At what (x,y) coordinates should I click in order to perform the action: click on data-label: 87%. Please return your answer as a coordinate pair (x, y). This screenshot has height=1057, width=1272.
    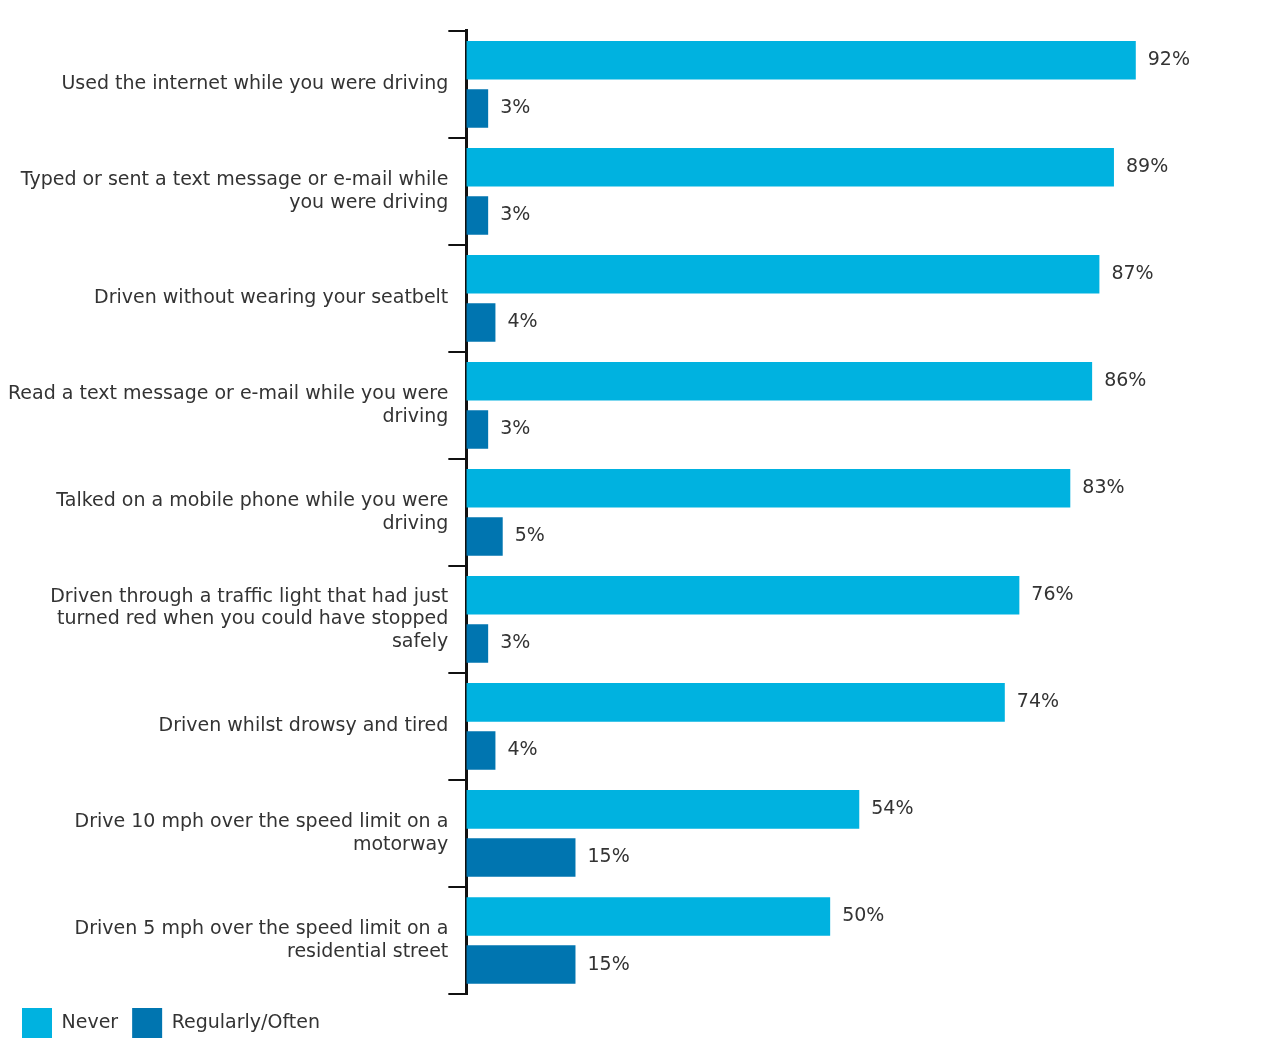
    Looking at the image, I should click on (1132, 272).